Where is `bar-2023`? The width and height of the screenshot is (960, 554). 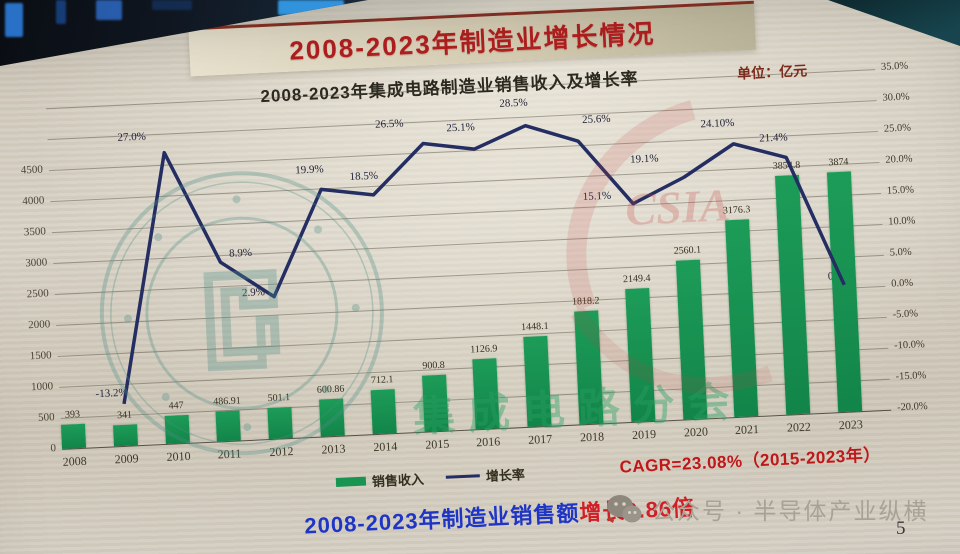
bar-2023 is located at coordinates (844, 292).